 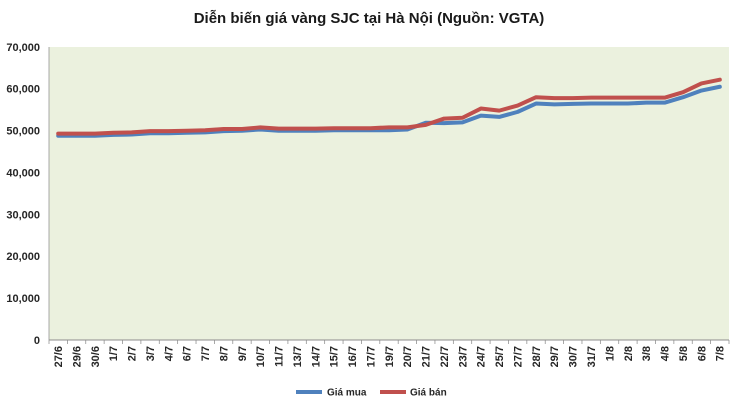 I want to click on series-gia-ban, so click(x=389, y=106).